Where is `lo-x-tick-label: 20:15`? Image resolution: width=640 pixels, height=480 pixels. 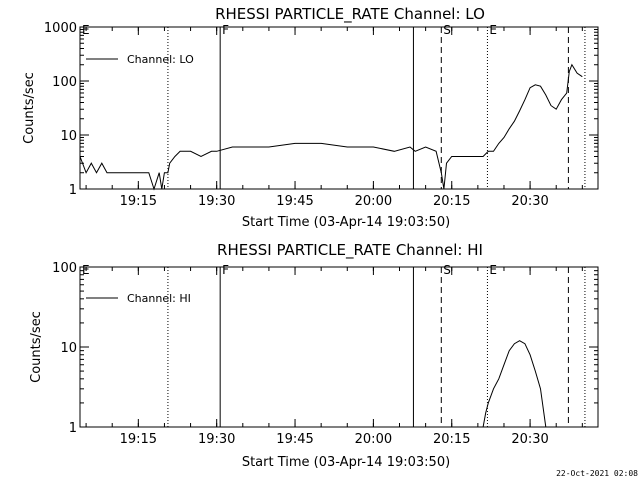 lo-x-tick-label: 20:15 is located at coordinates (451, 201).